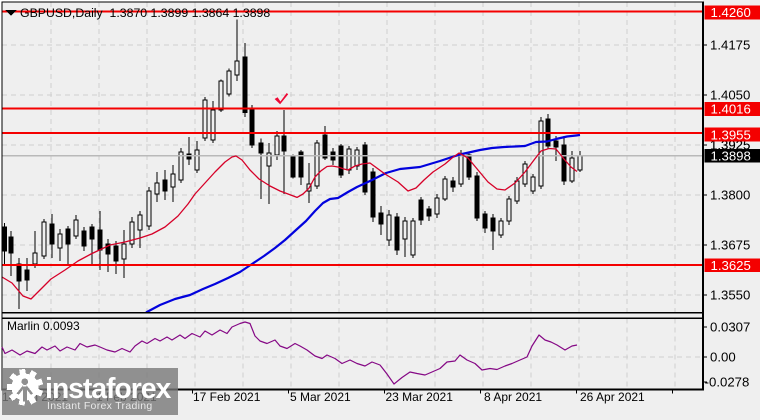 The height and width of the screenshot is (420, 760). Describe the element at coordinates (731, 109) in the screenshot. I see `svg-text: 1.4016` at that location.